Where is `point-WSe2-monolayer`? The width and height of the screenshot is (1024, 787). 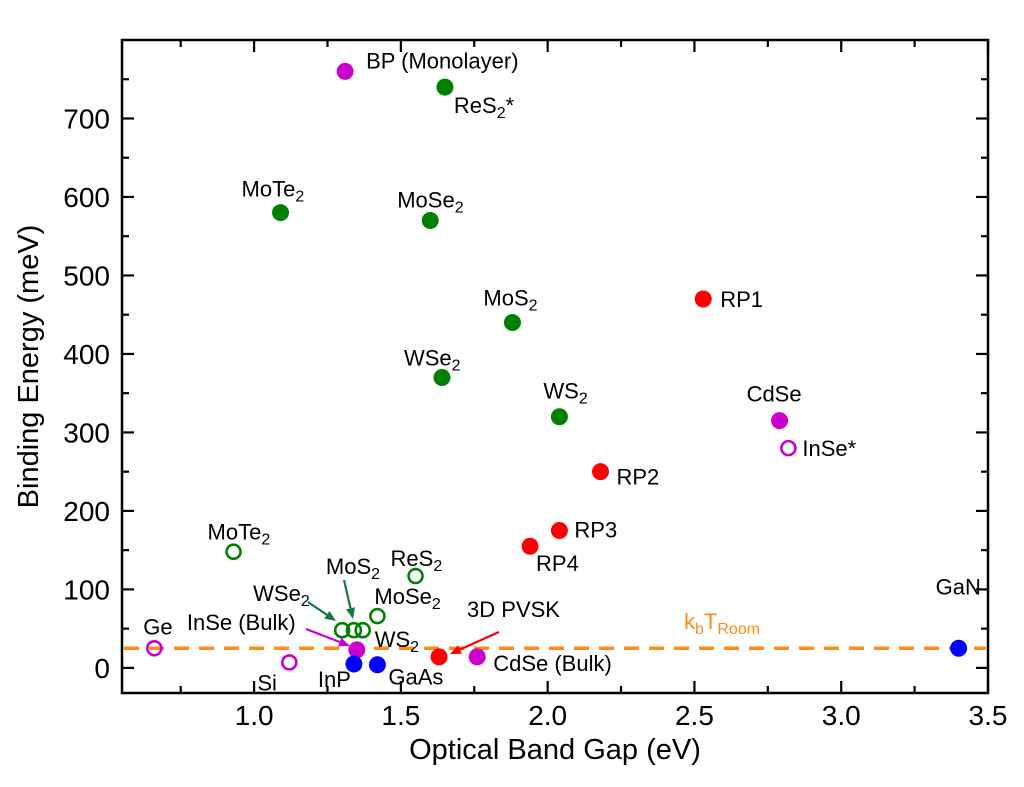
point-WSe2-monolayer is located at coordinates (442, 377).